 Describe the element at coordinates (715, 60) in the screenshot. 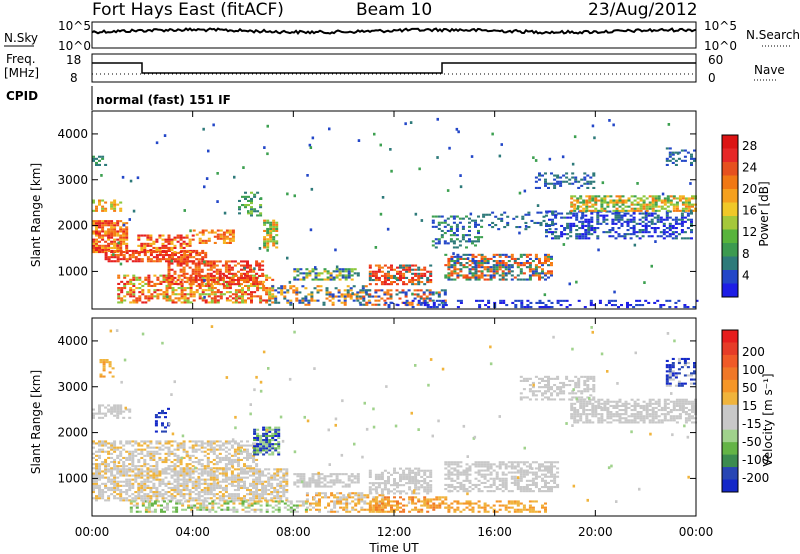

I see `nave-tick-top: 60` at that location.